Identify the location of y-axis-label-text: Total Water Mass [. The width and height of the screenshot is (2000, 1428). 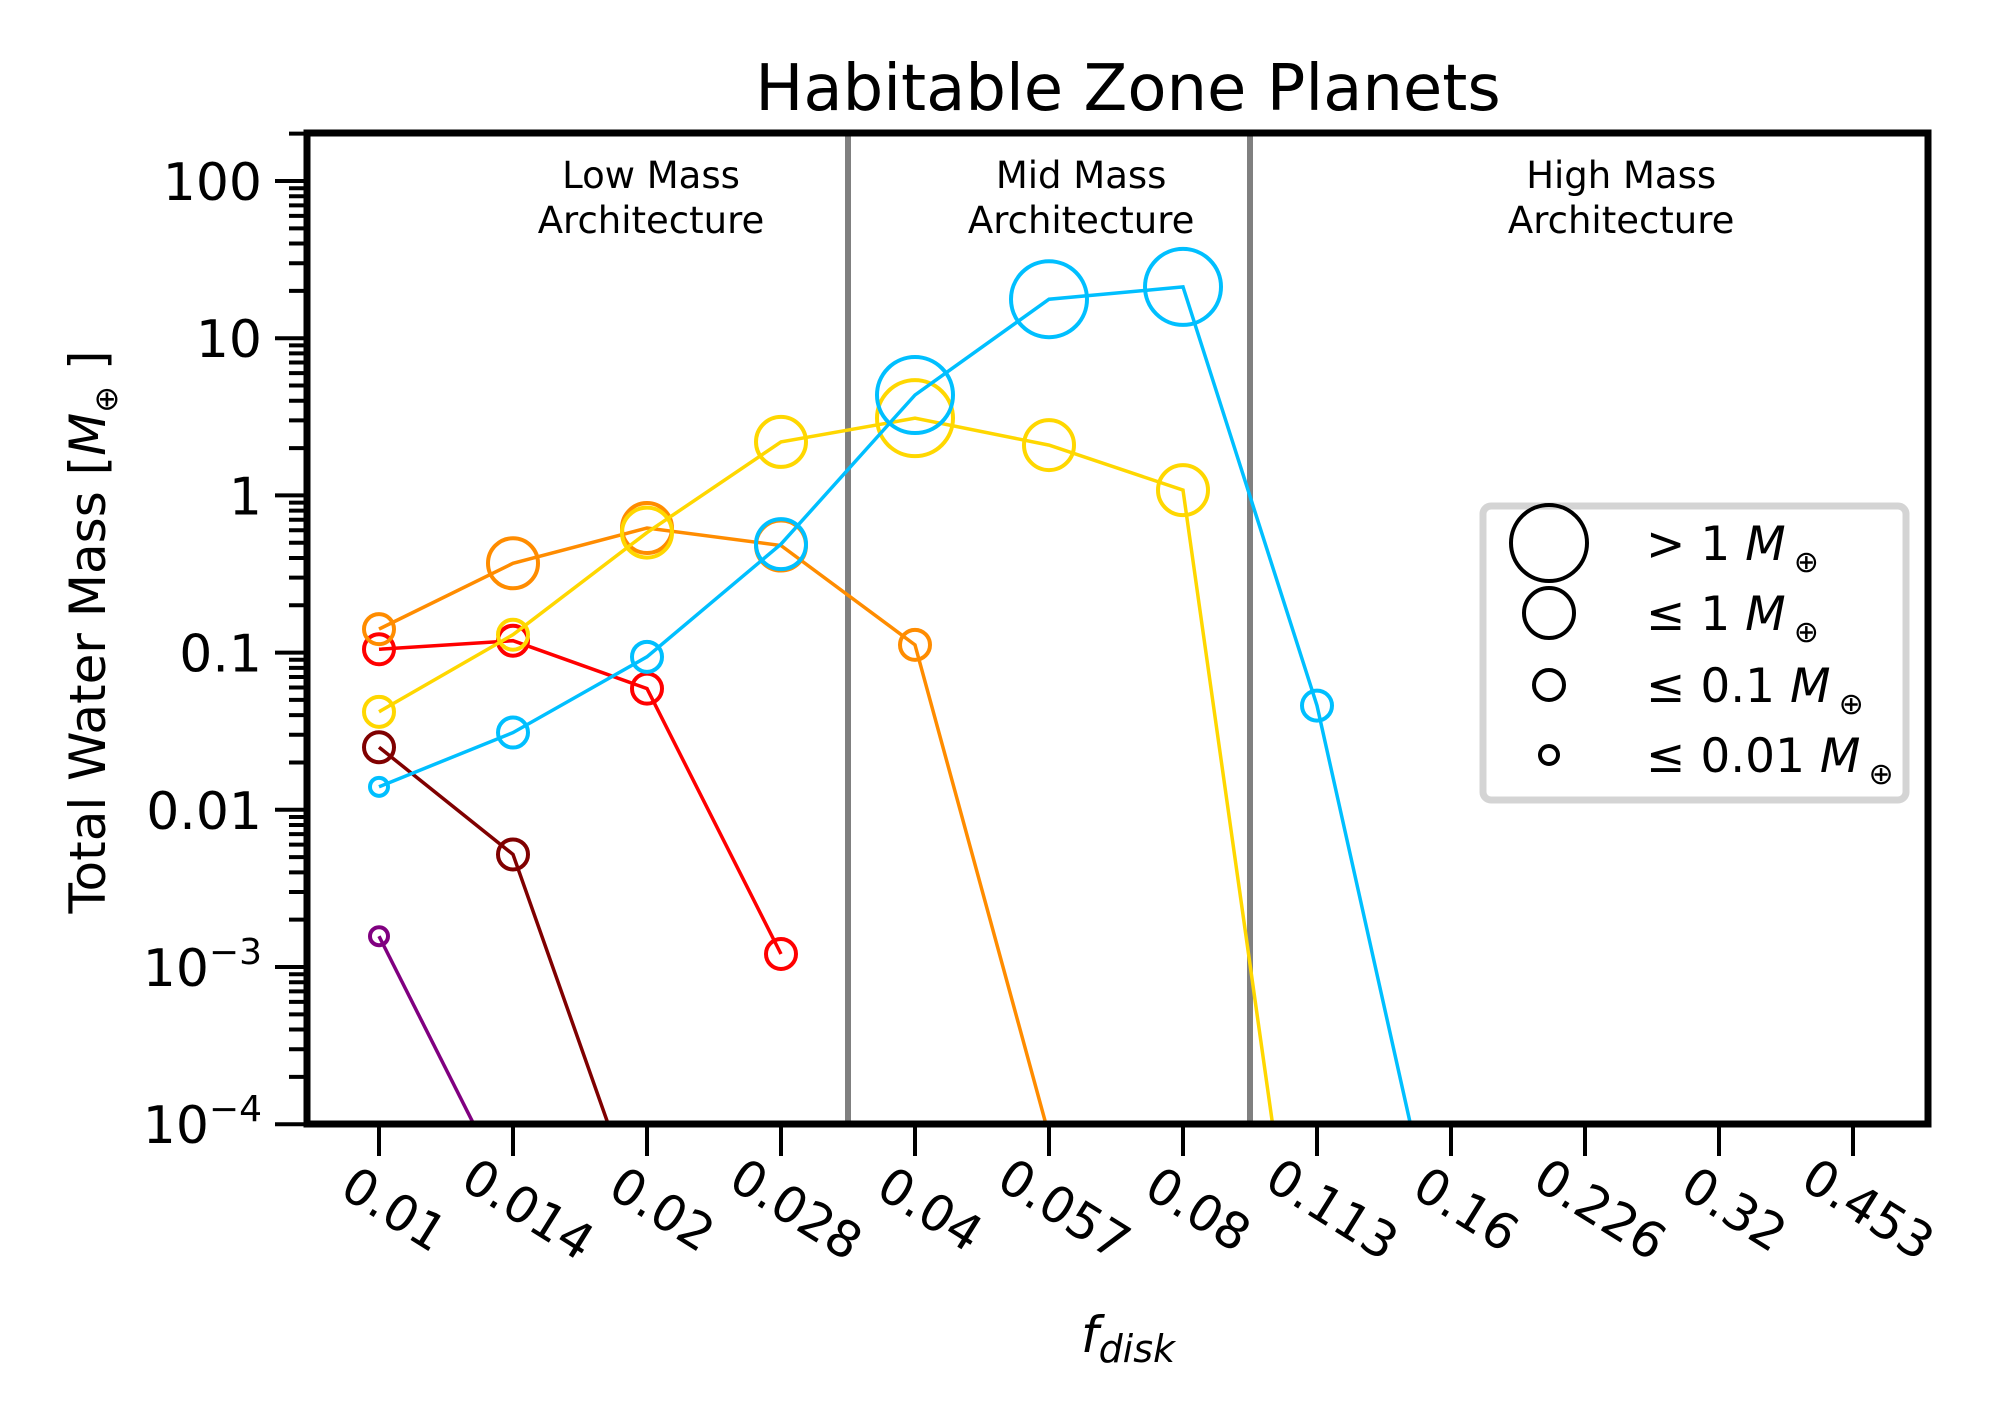
(88, 685).